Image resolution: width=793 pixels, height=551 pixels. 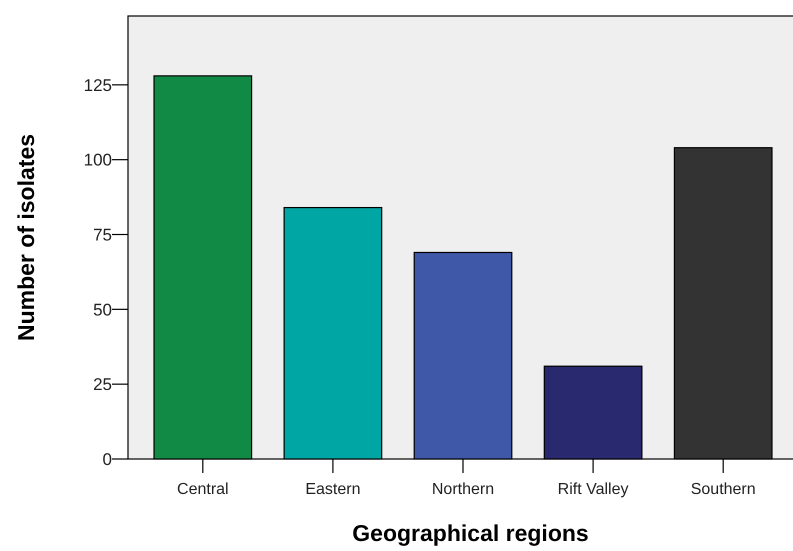 I want to click on x-tick-label: Rift Valley, so click(x=593, y=489).